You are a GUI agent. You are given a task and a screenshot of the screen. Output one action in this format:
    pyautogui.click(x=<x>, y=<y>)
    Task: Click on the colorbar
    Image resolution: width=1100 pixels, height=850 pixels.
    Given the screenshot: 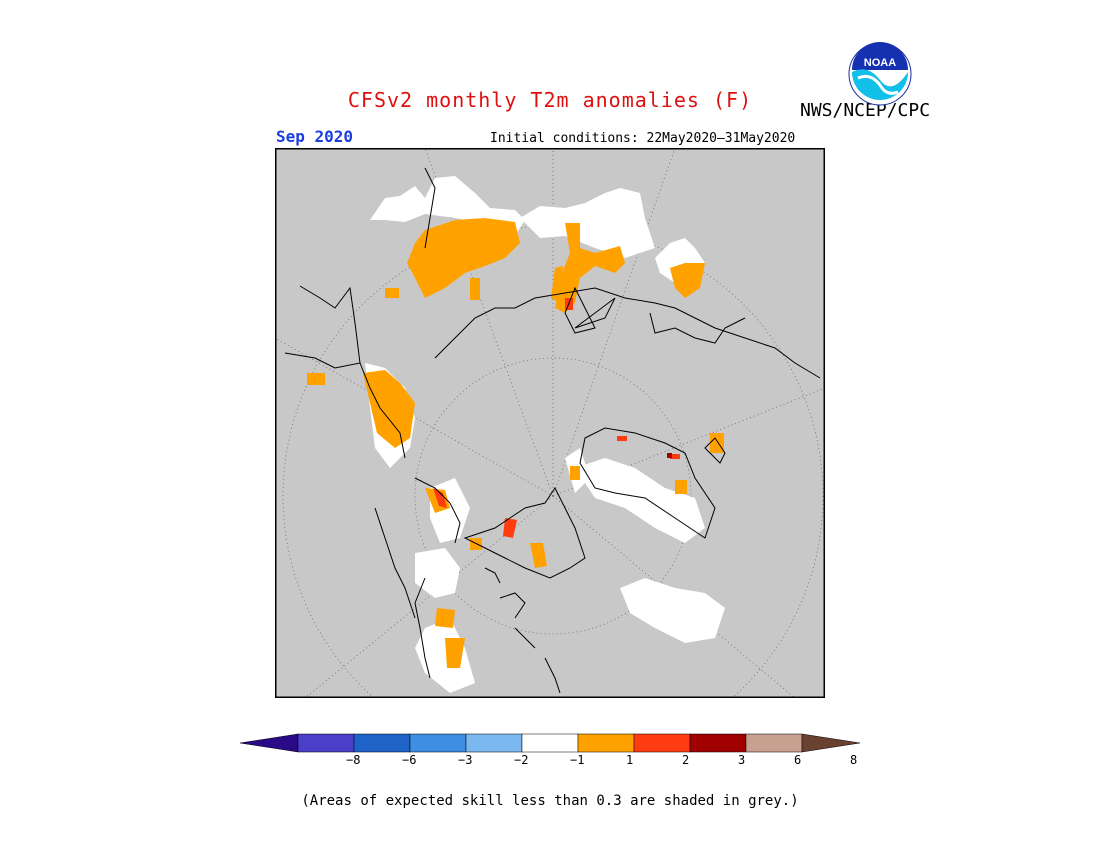 What is the action you would take?
    pyautogui.click(x=550, y=743)
    